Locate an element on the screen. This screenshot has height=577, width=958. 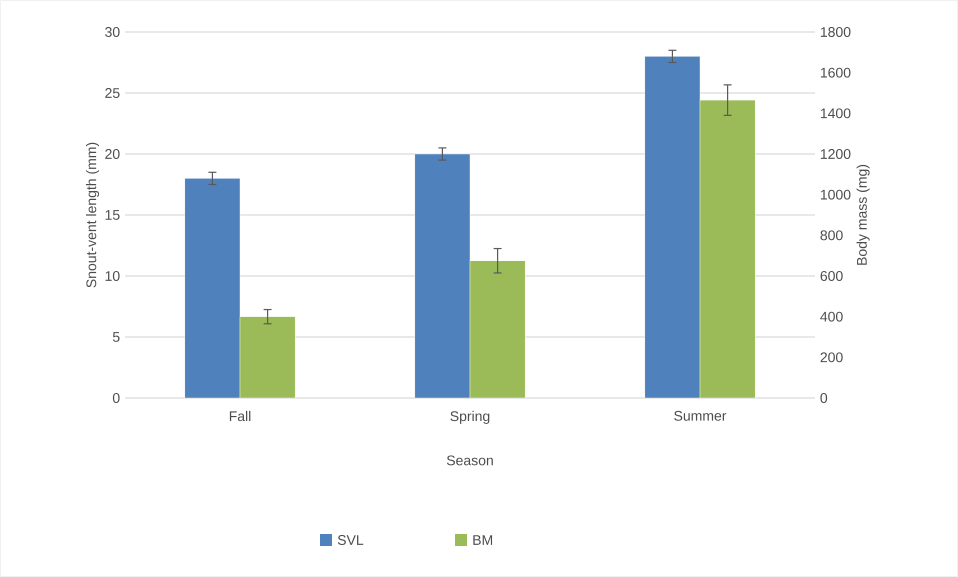
x-tick-label: Summer is located at coordinates (700, 415).